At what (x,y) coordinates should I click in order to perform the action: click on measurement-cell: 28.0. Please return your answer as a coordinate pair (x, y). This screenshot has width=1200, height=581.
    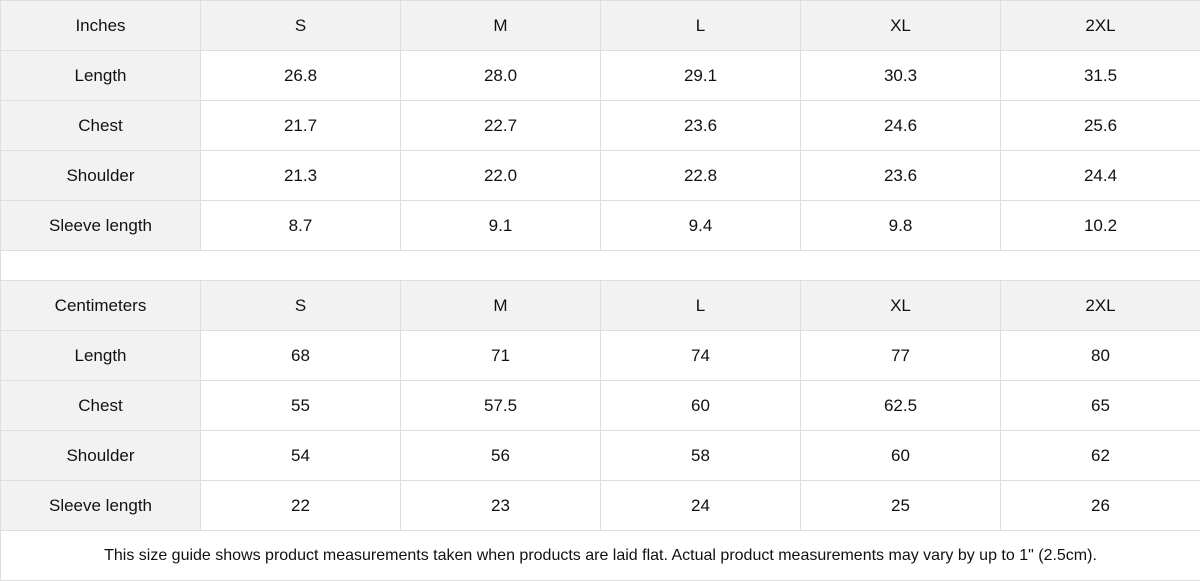
    Looking at the image, I should click on (501, 76).